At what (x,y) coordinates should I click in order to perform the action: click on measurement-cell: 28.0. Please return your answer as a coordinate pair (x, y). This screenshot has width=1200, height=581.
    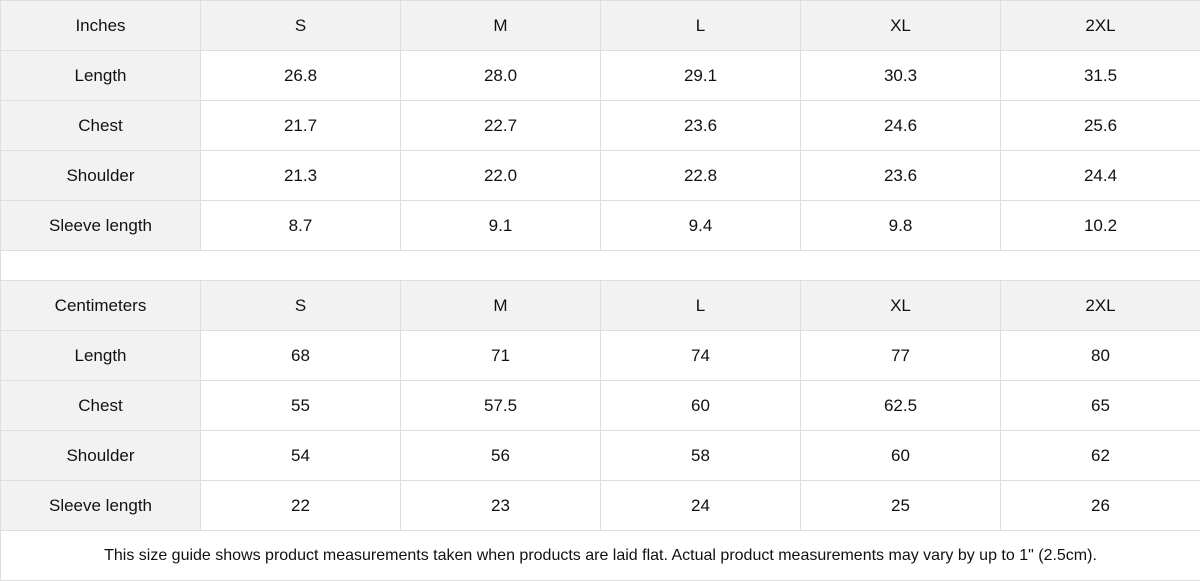
    Looking at the image, I should click on (501, 76).